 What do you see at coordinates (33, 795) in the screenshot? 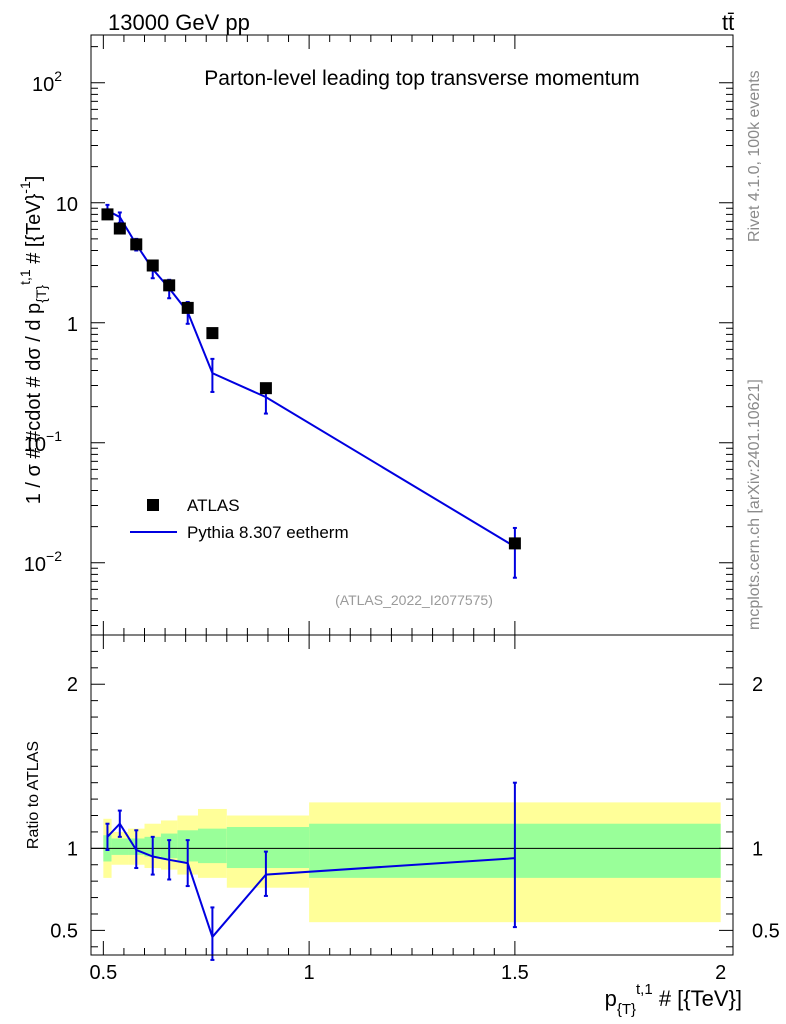
I see `ratio-y-axis-label: Ratio to ATLAS` at bounding box center [33, 795].